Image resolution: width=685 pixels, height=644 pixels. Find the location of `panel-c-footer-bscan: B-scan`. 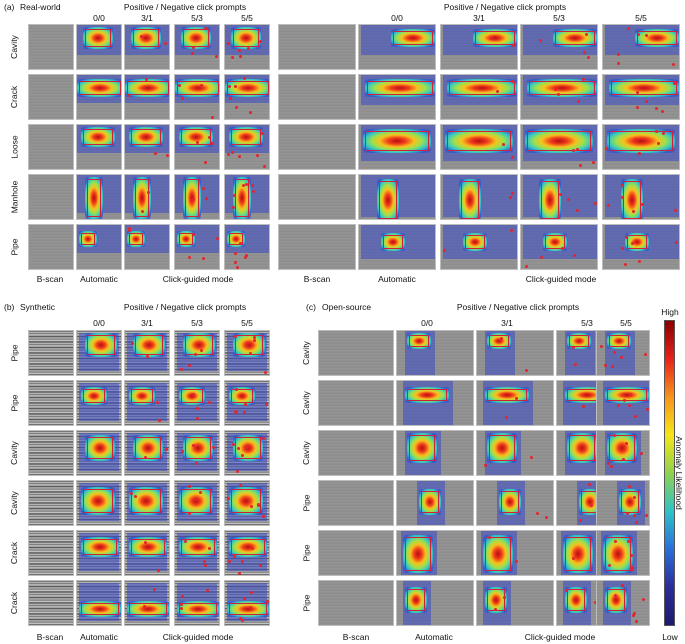

panel-c-footer-bscan: B-scan is located at coordinates (356, 637).